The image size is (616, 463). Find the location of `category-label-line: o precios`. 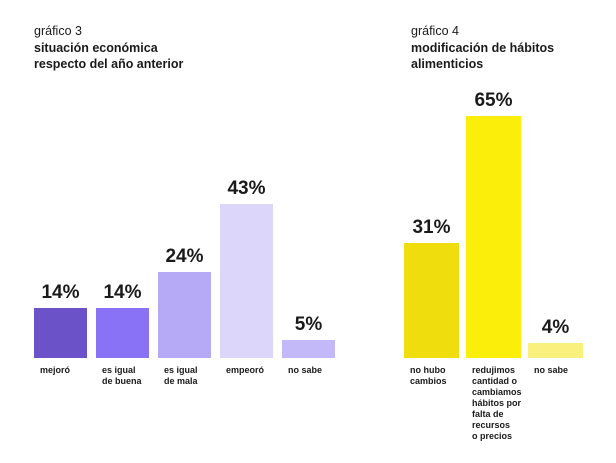

category-label-line: o precios is located at coordinates (492, 436).